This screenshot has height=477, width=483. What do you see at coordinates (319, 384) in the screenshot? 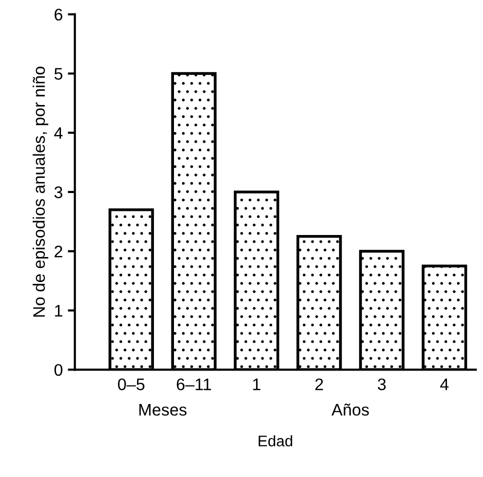
I see `x-tick-label: 2` at bounding box center [319, 384].